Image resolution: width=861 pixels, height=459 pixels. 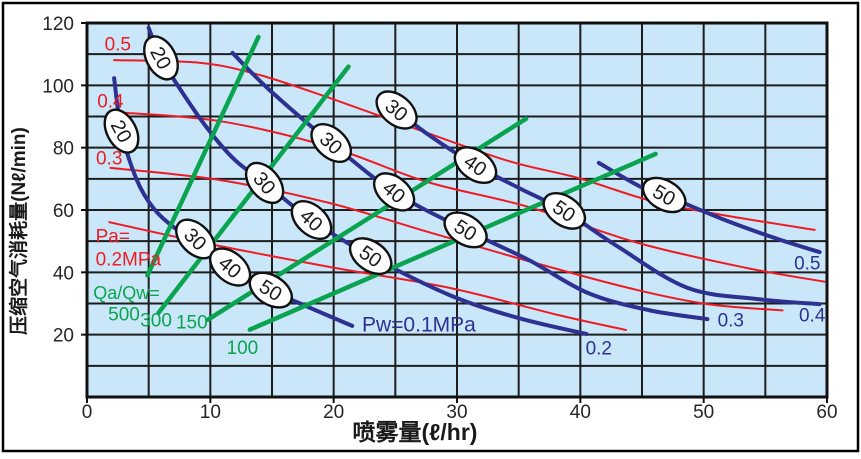 What do you see at coordinates (129, 260) in the screenshot?
I see `curve-label: 0.2MPa` at bounding box center [129, 260].